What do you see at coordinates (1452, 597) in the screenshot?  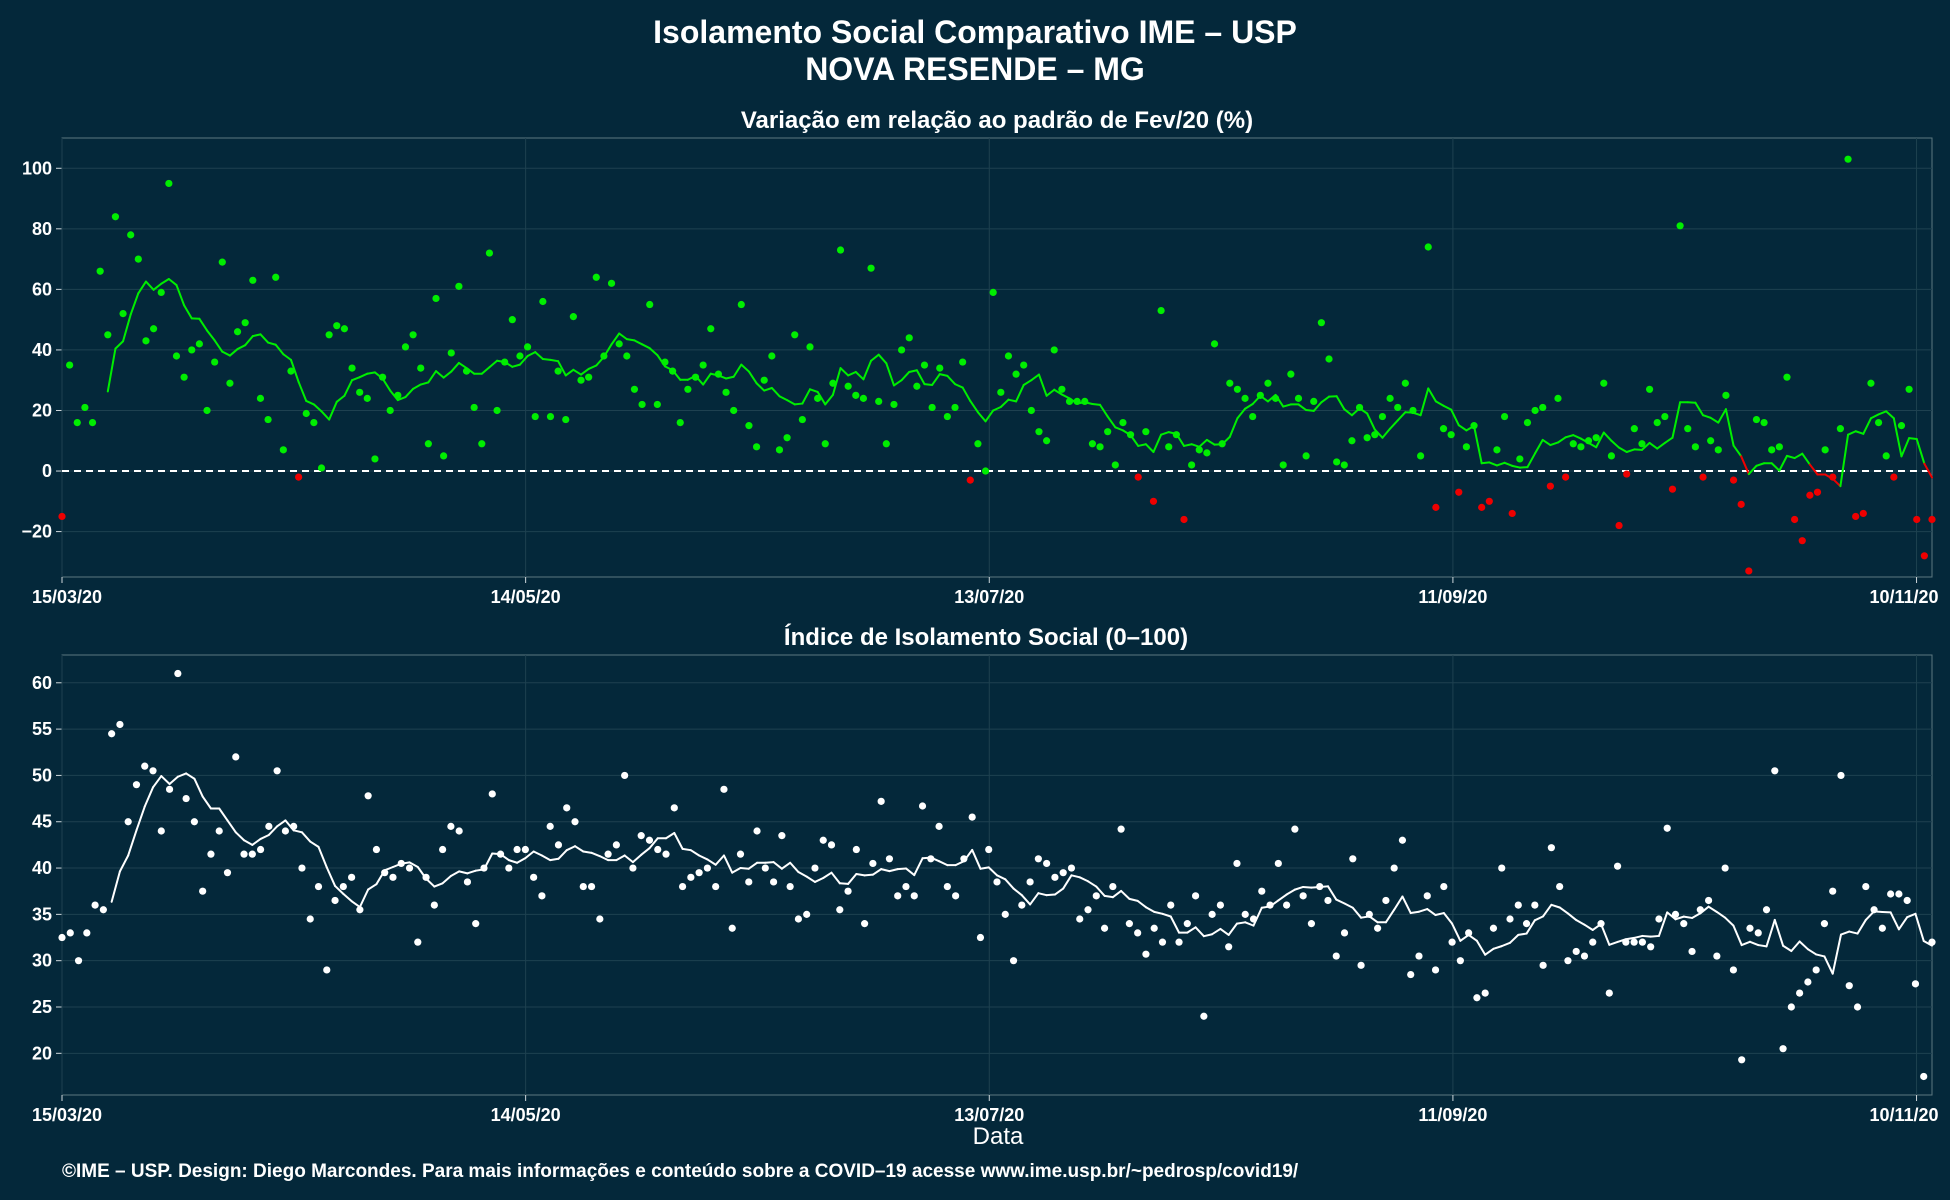 I see `x-tick-label: 11/09/20` at bounding box center [1452, 597].